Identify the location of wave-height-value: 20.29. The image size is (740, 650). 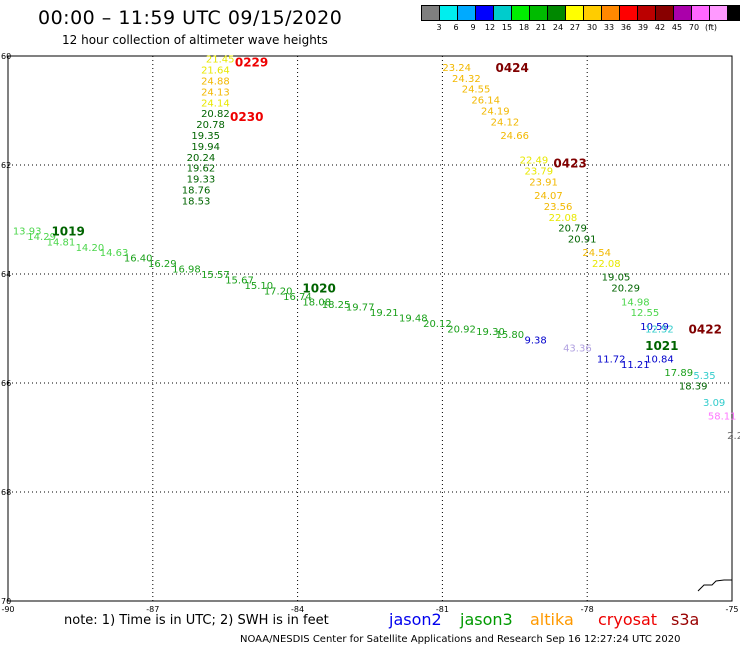
(625, 289).